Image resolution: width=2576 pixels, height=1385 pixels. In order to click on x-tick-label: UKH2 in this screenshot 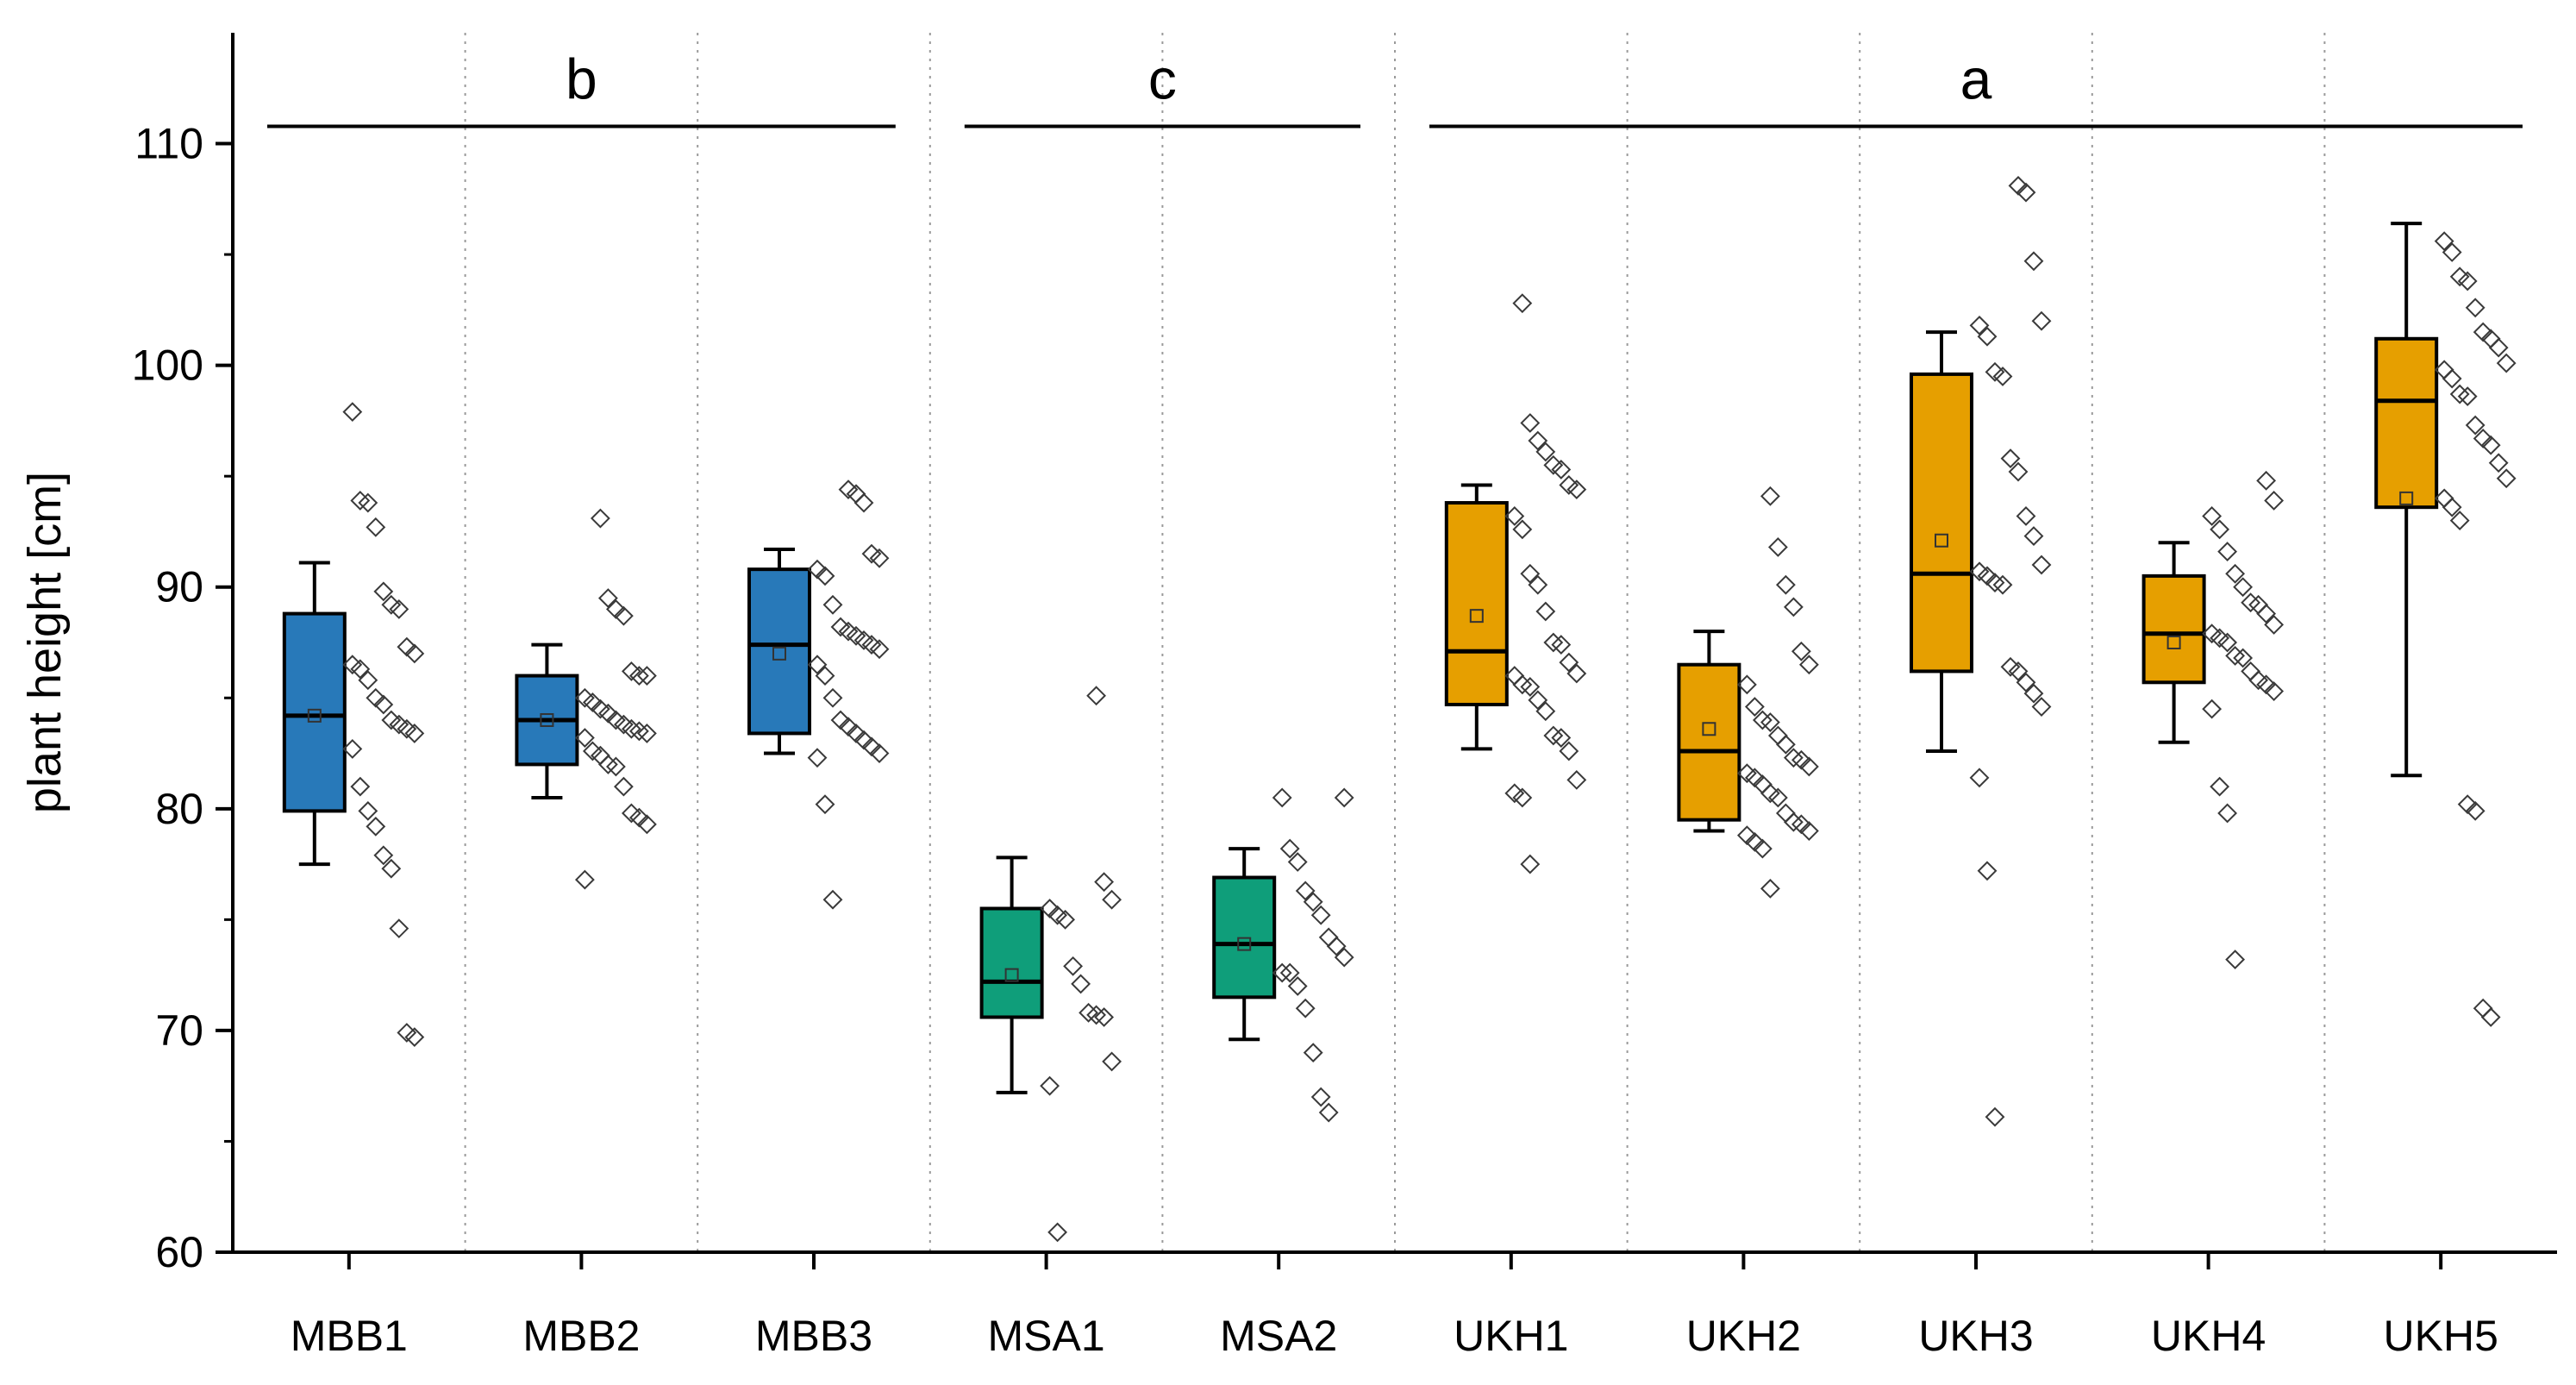, I will do `click(1743, 1336)`.